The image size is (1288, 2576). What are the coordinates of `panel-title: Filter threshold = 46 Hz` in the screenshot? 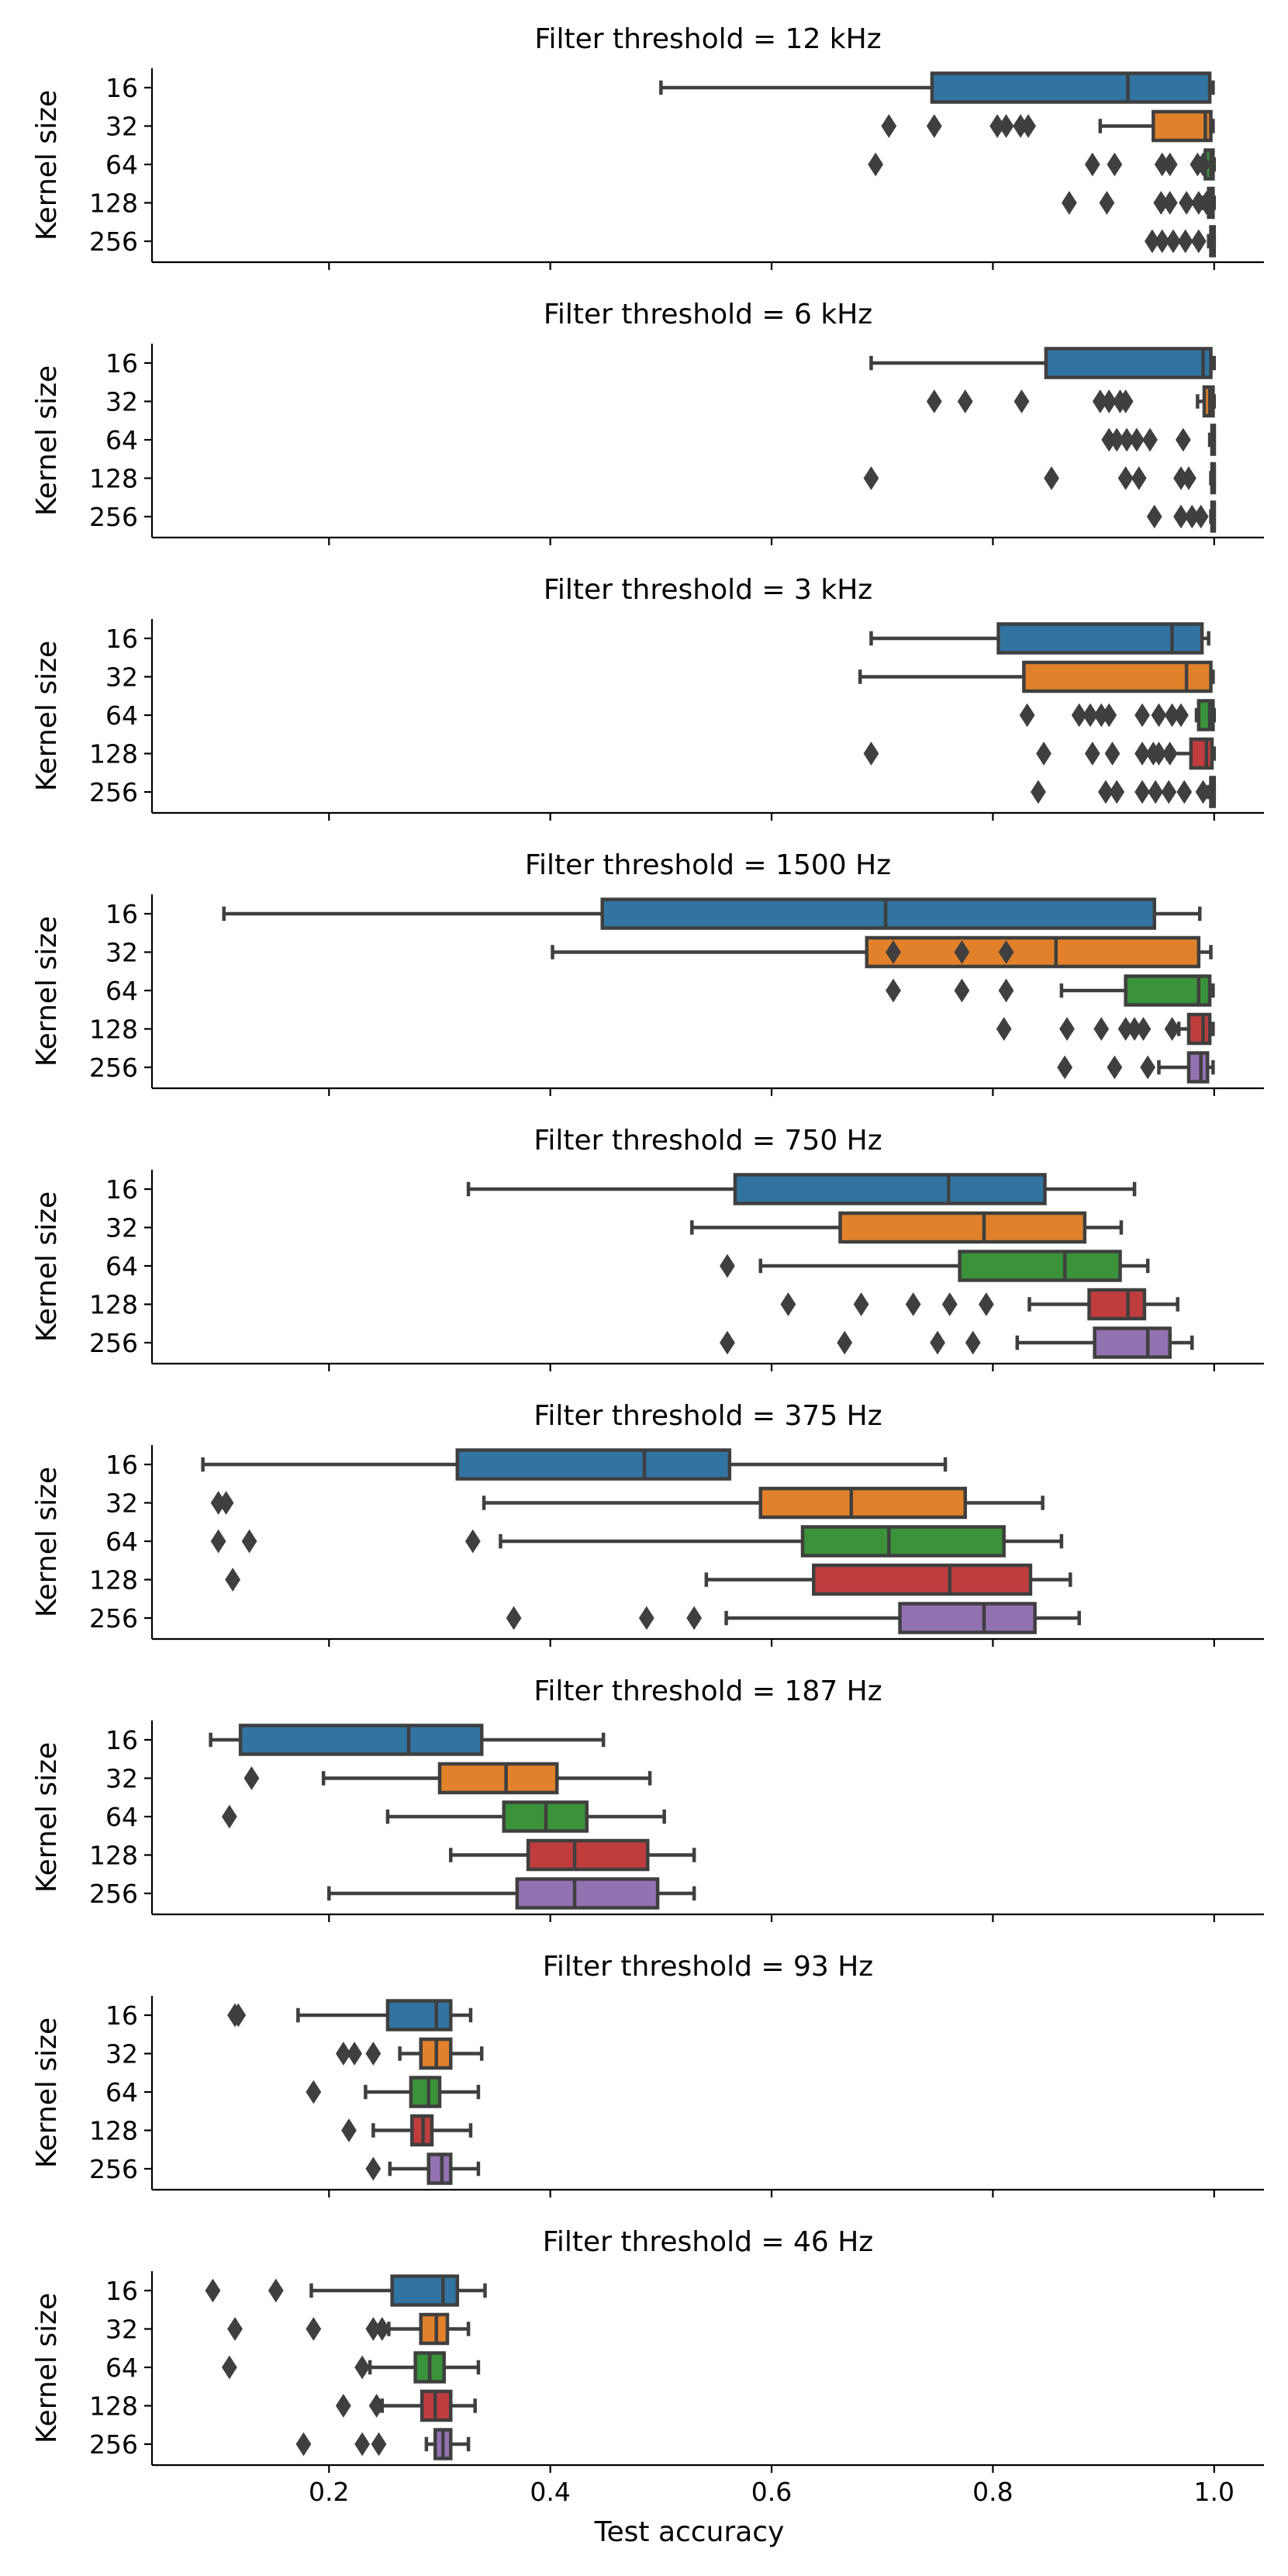 It's located at (708, 2242).